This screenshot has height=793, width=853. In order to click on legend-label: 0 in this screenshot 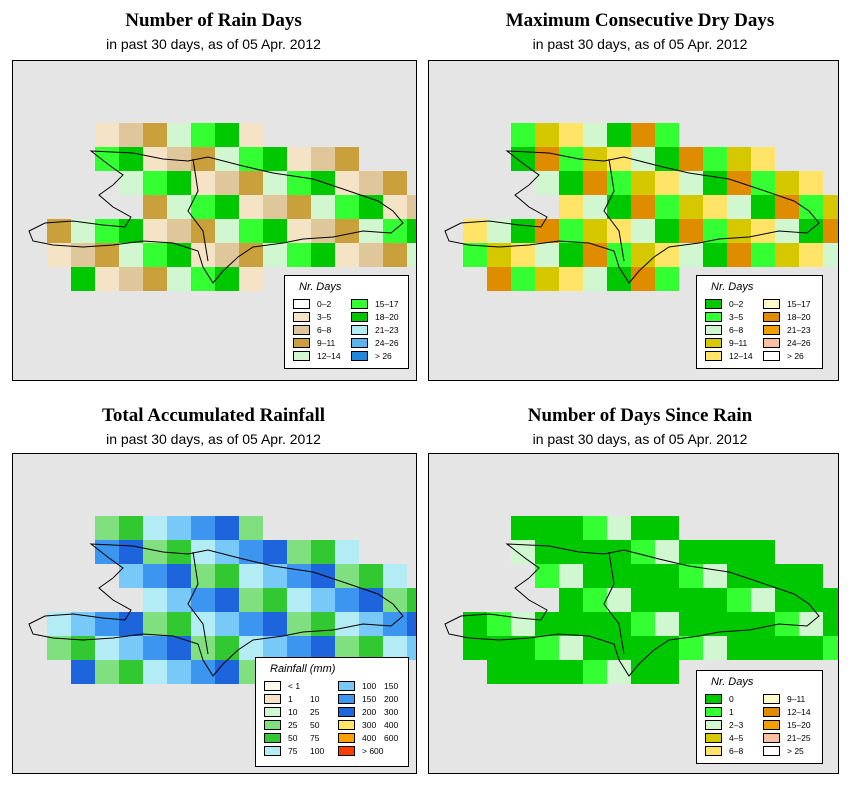, I will do `click(731, 699)`.